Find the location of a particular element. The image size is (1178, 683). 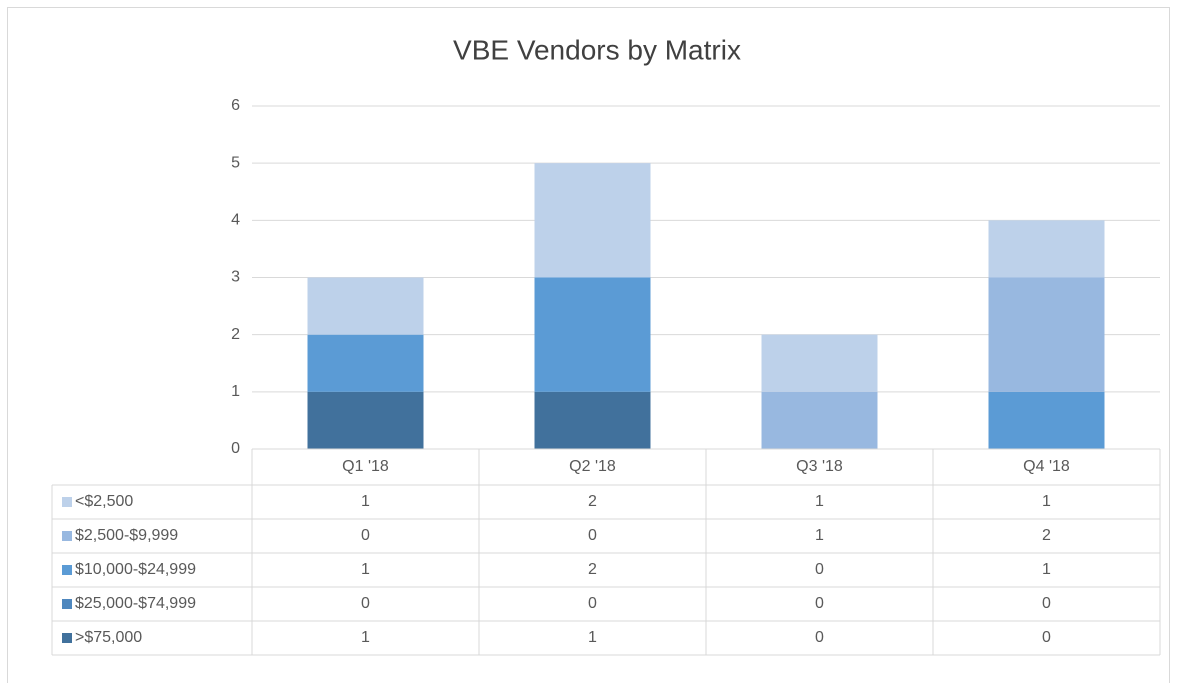

legend-label: $10,000-$24,999 is located at coordinates (135, 569).